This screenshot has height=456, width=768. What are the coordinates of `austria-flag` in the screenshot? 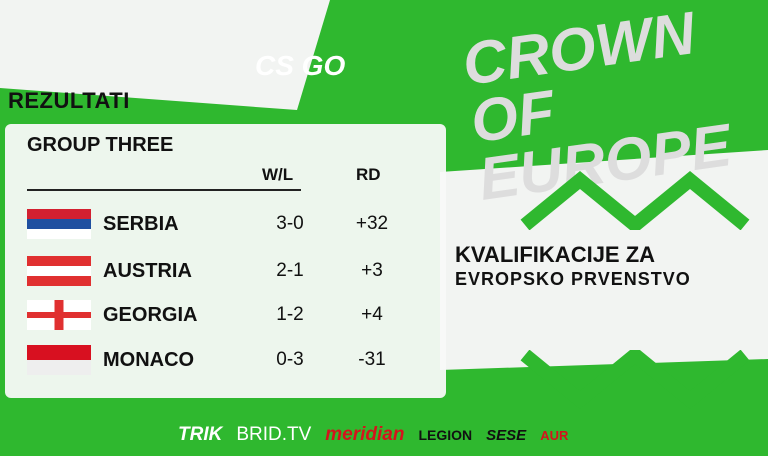 It's located at (59, 271).